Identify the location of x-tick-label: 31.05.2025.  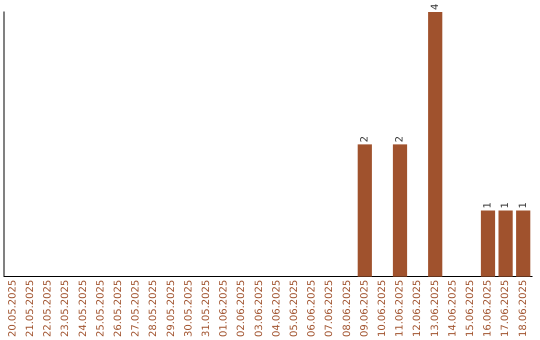
(206, 309).